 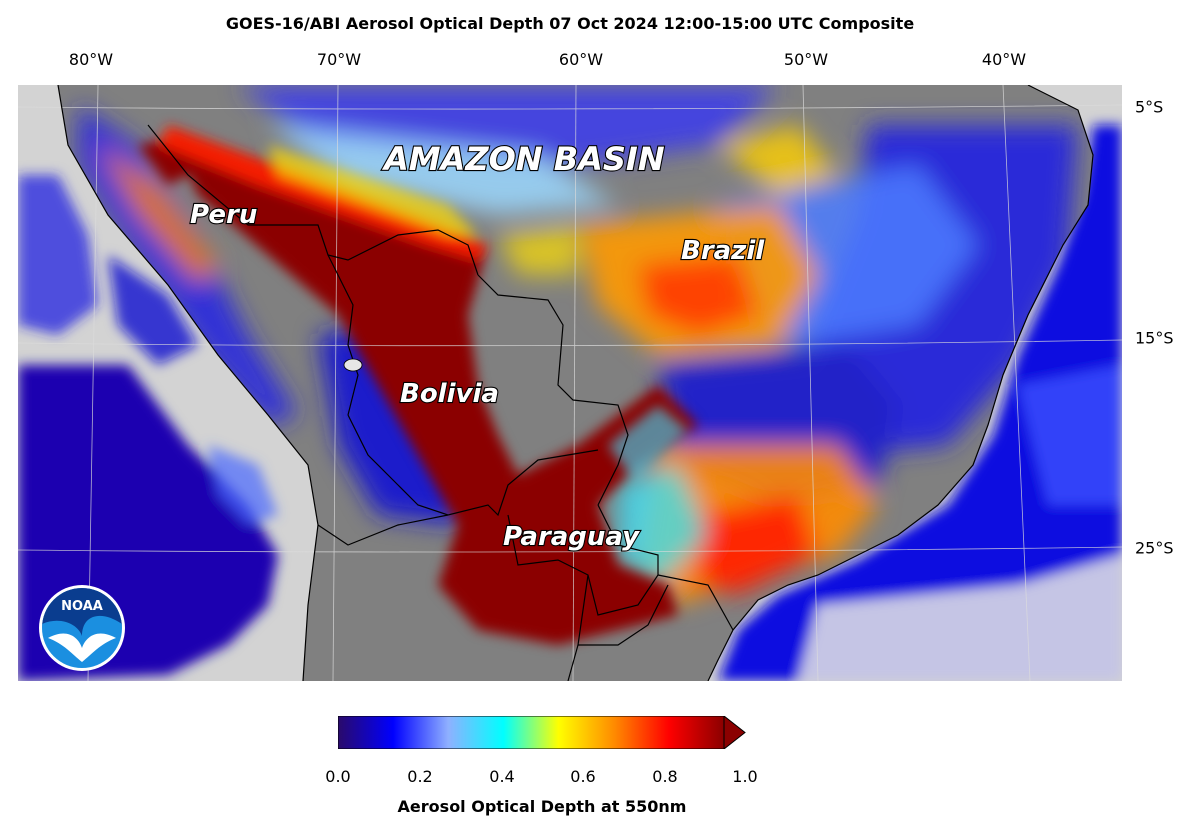 I want to click on aod-colorbar, so click(x=542, y=732).